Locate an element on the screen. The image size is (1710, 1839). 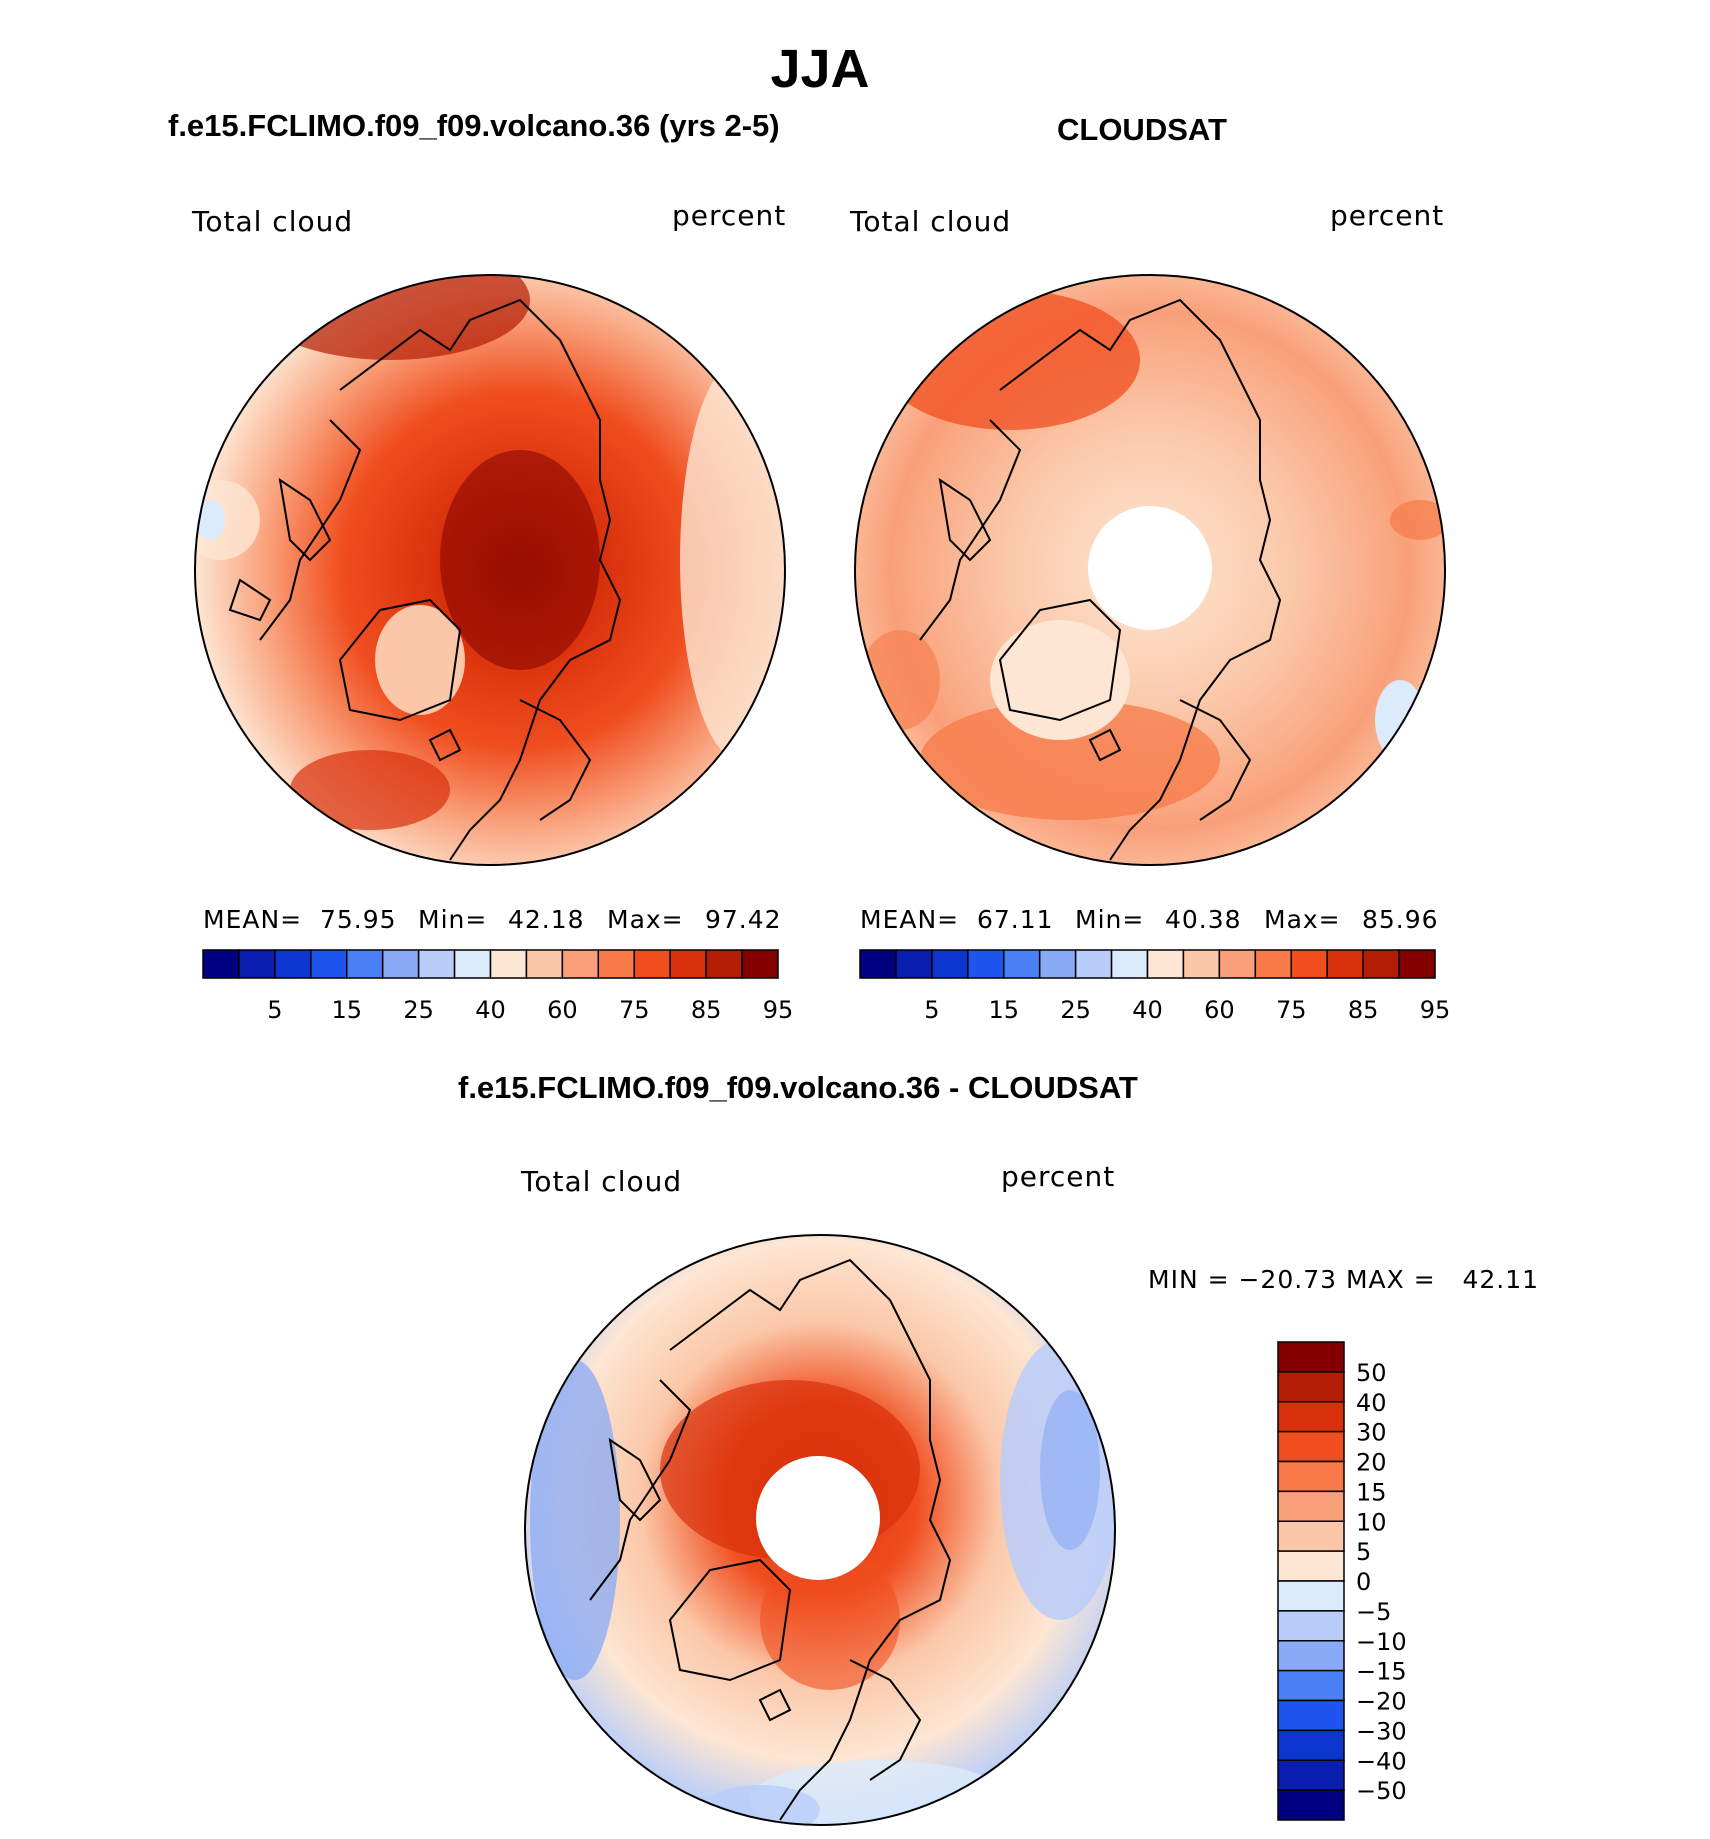
diff-polar-map is located at coordinates (820, 1530).